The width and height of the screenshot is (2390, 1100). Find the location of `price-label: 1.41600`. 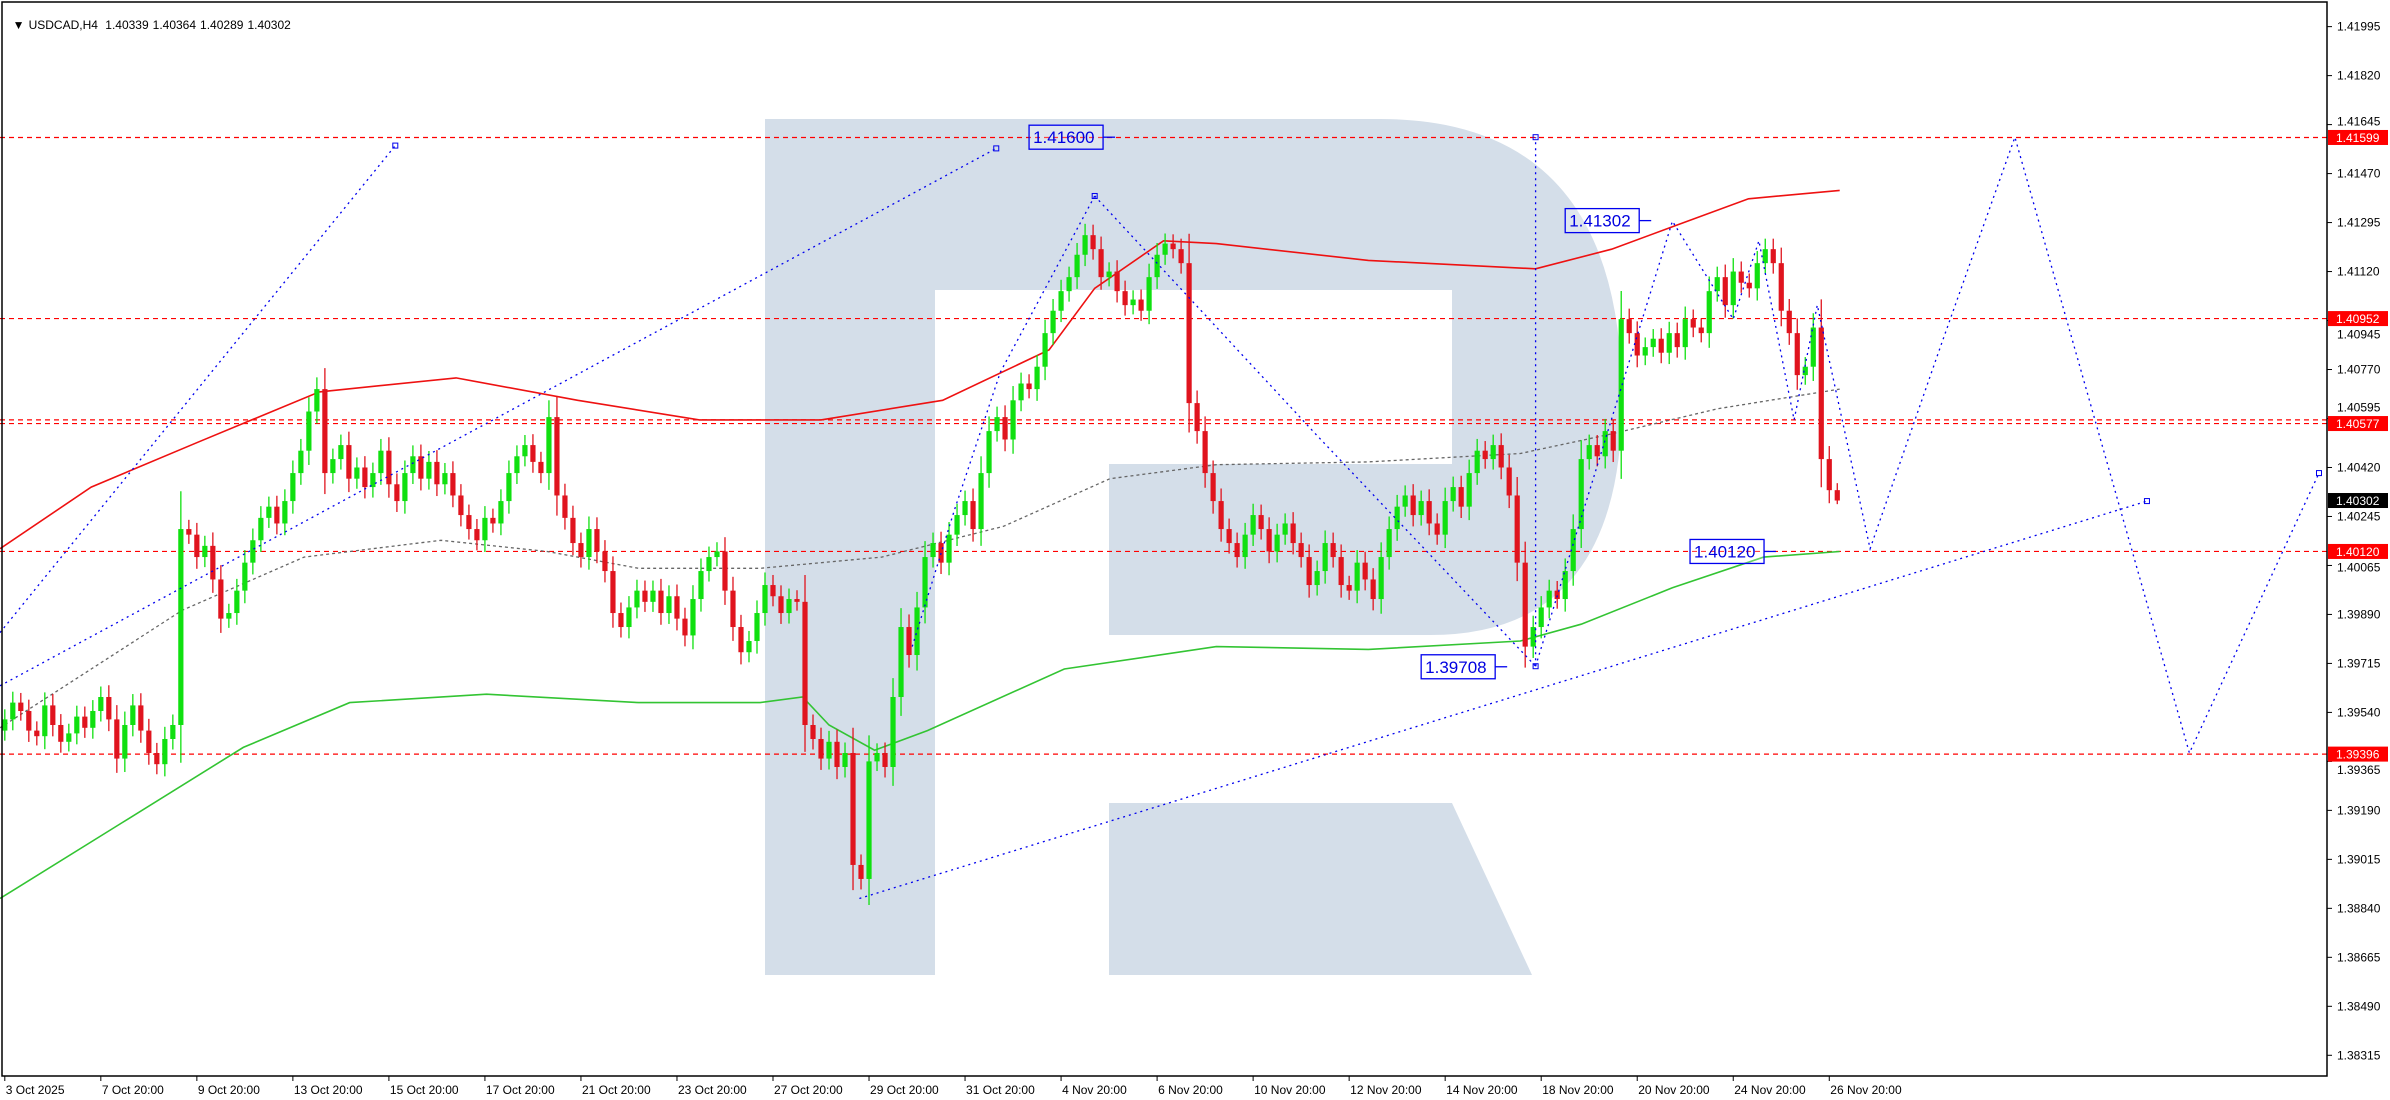

price-label: 1.41600 is located at coordinates (1072, 137).